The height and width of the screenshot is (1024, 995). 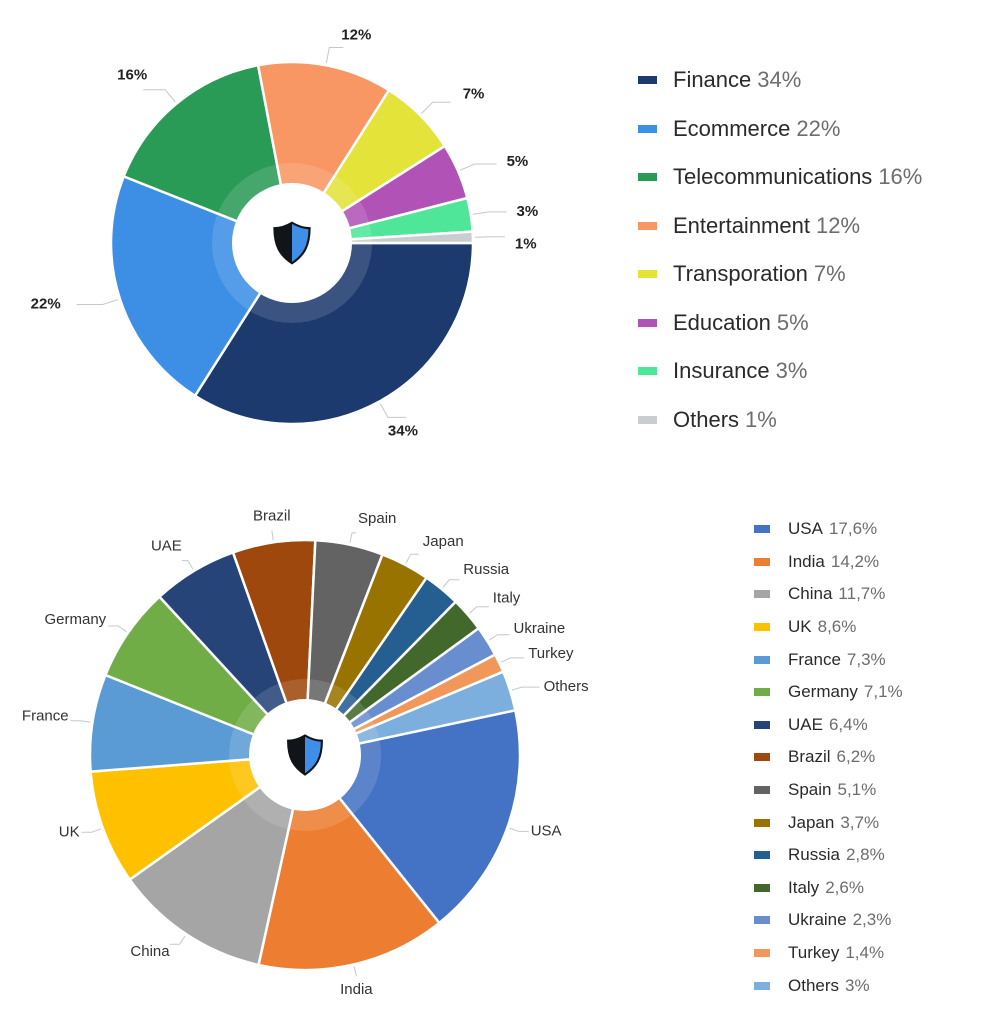 What do you see at coordinates (356, 34) in the screenshot?
I see `slice-label-entertainment: 12%` at bounding box center [356, 34].